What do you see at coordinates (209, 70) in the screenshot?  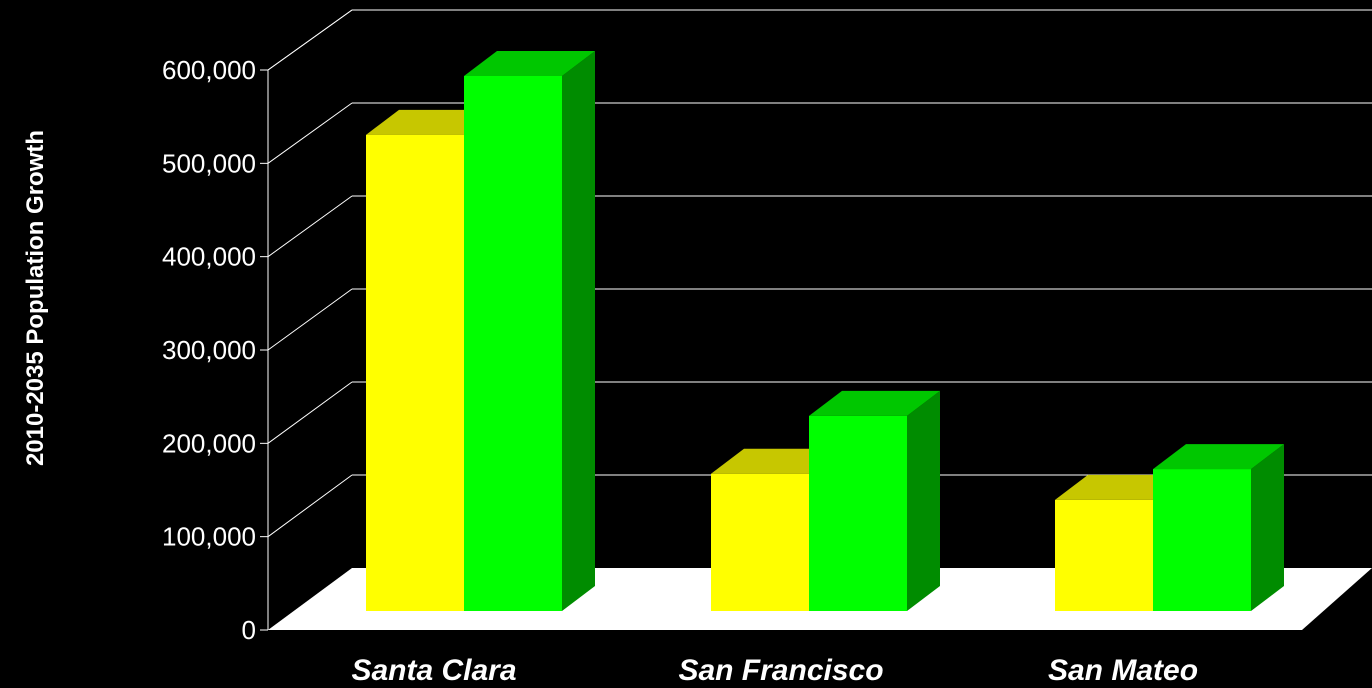 I see `y-tick-label: 600,000` at bounding box center [209, 70].